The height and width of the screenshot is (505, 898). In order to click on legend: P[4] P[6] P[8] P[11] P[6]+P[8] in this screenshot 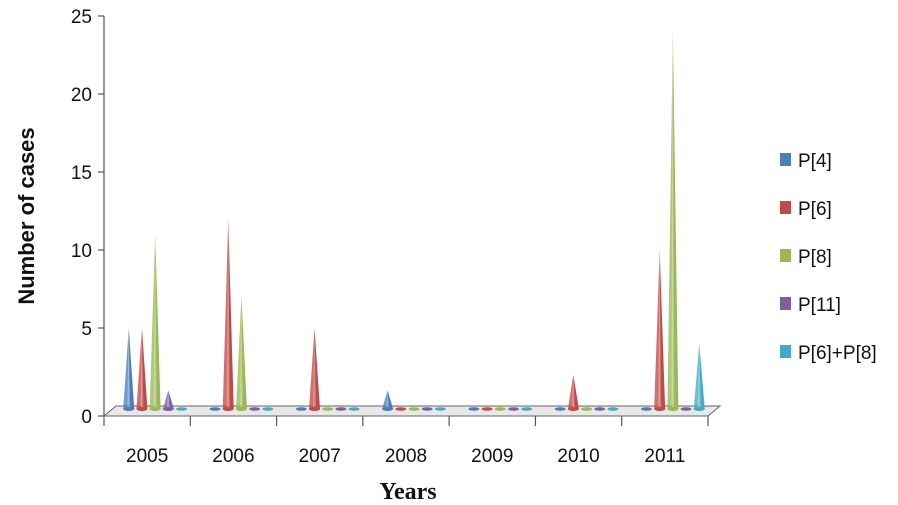, I will do `click(828, 257)`.